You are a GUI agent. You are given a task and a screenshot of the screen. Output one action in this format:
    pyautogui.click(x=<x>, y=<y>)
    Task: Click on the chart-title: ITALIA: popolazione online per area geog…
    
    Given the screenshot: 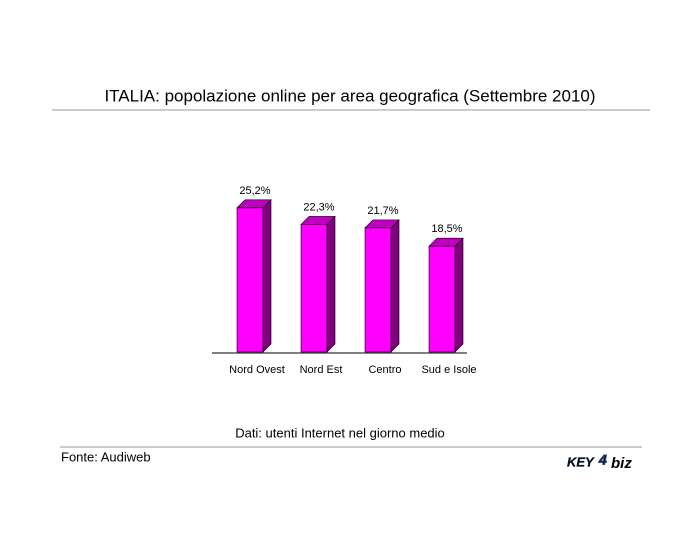 What is the action you would take?
    pyautogui.click(x=349, y=95)
    